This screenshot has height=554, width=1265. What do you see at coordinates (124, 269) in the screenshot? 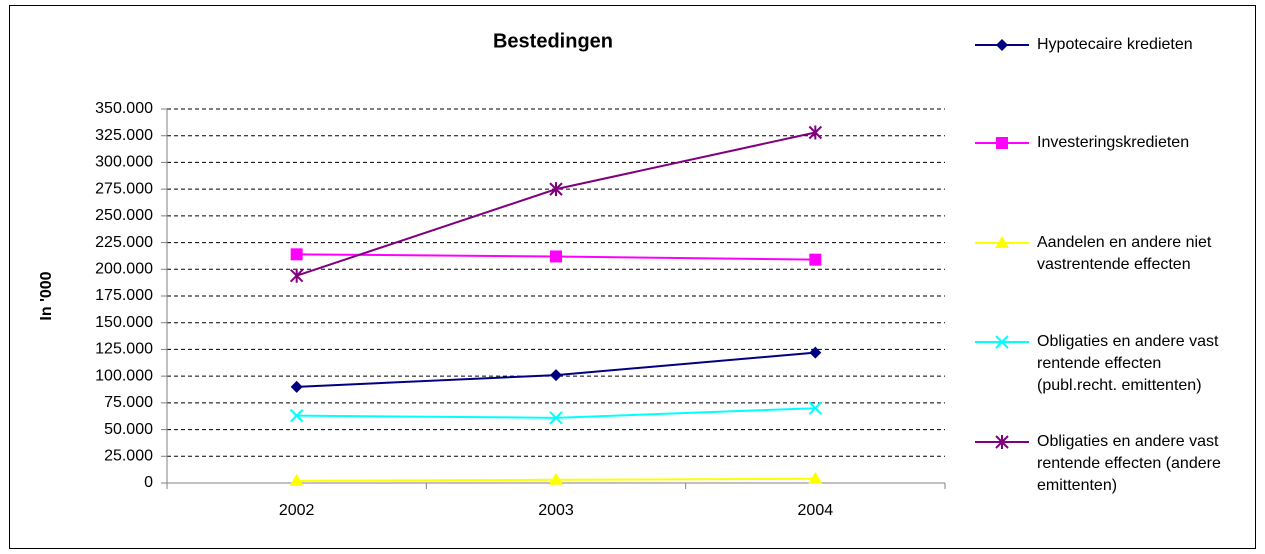
I see `y-tick-label: 200.000` at bounding box center [124, 269].